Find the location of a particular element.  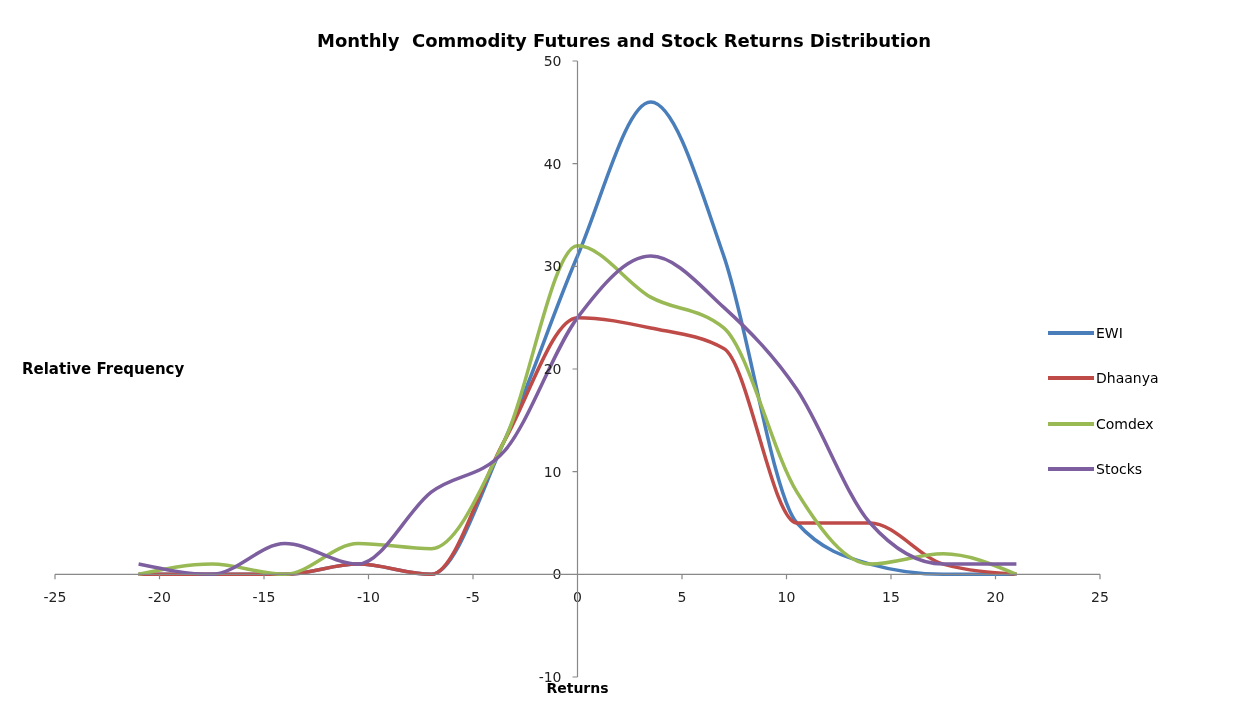

x-tick-label: -15 is located at coordinates (264, 597).